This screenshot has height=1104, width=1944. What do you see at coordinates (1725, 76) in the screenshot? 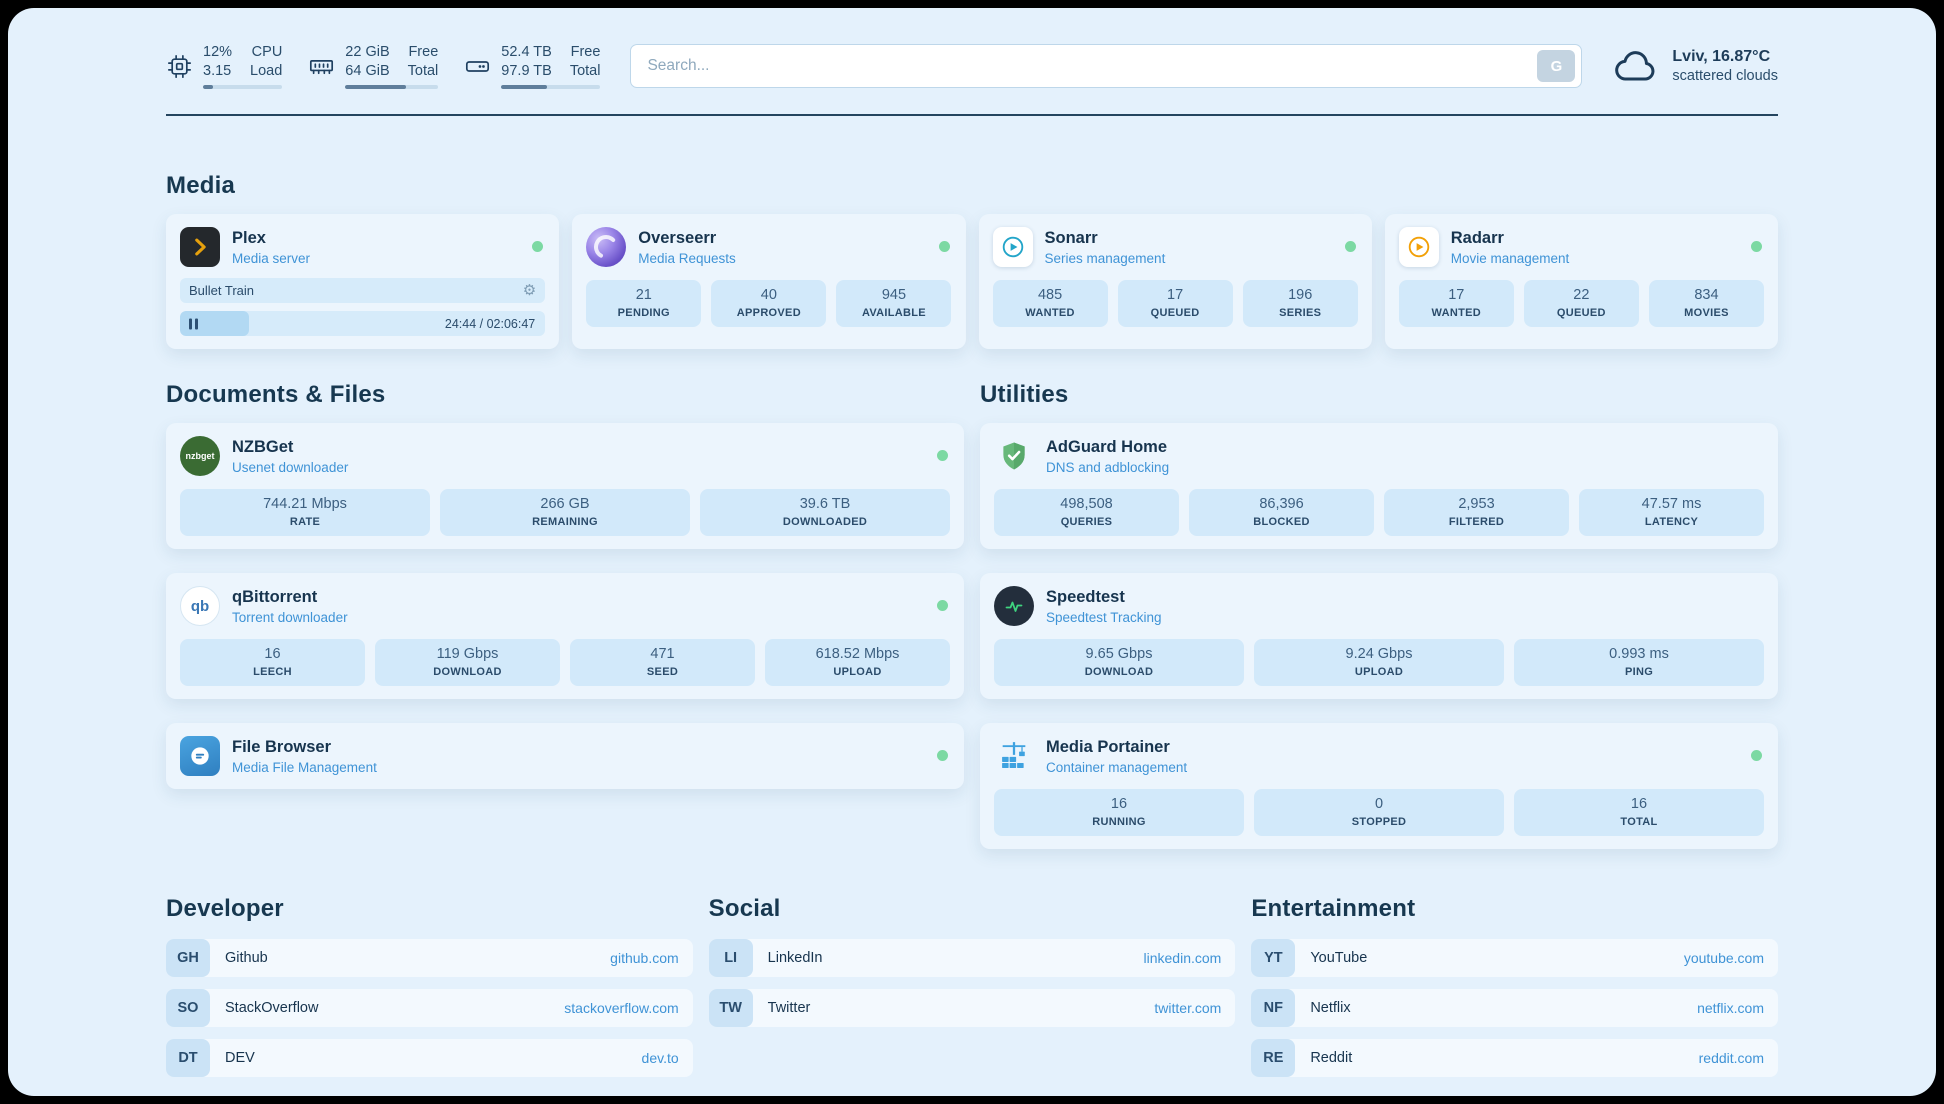
I see `weather-condition: scattered clouds` at bounding box center [1725, 76].